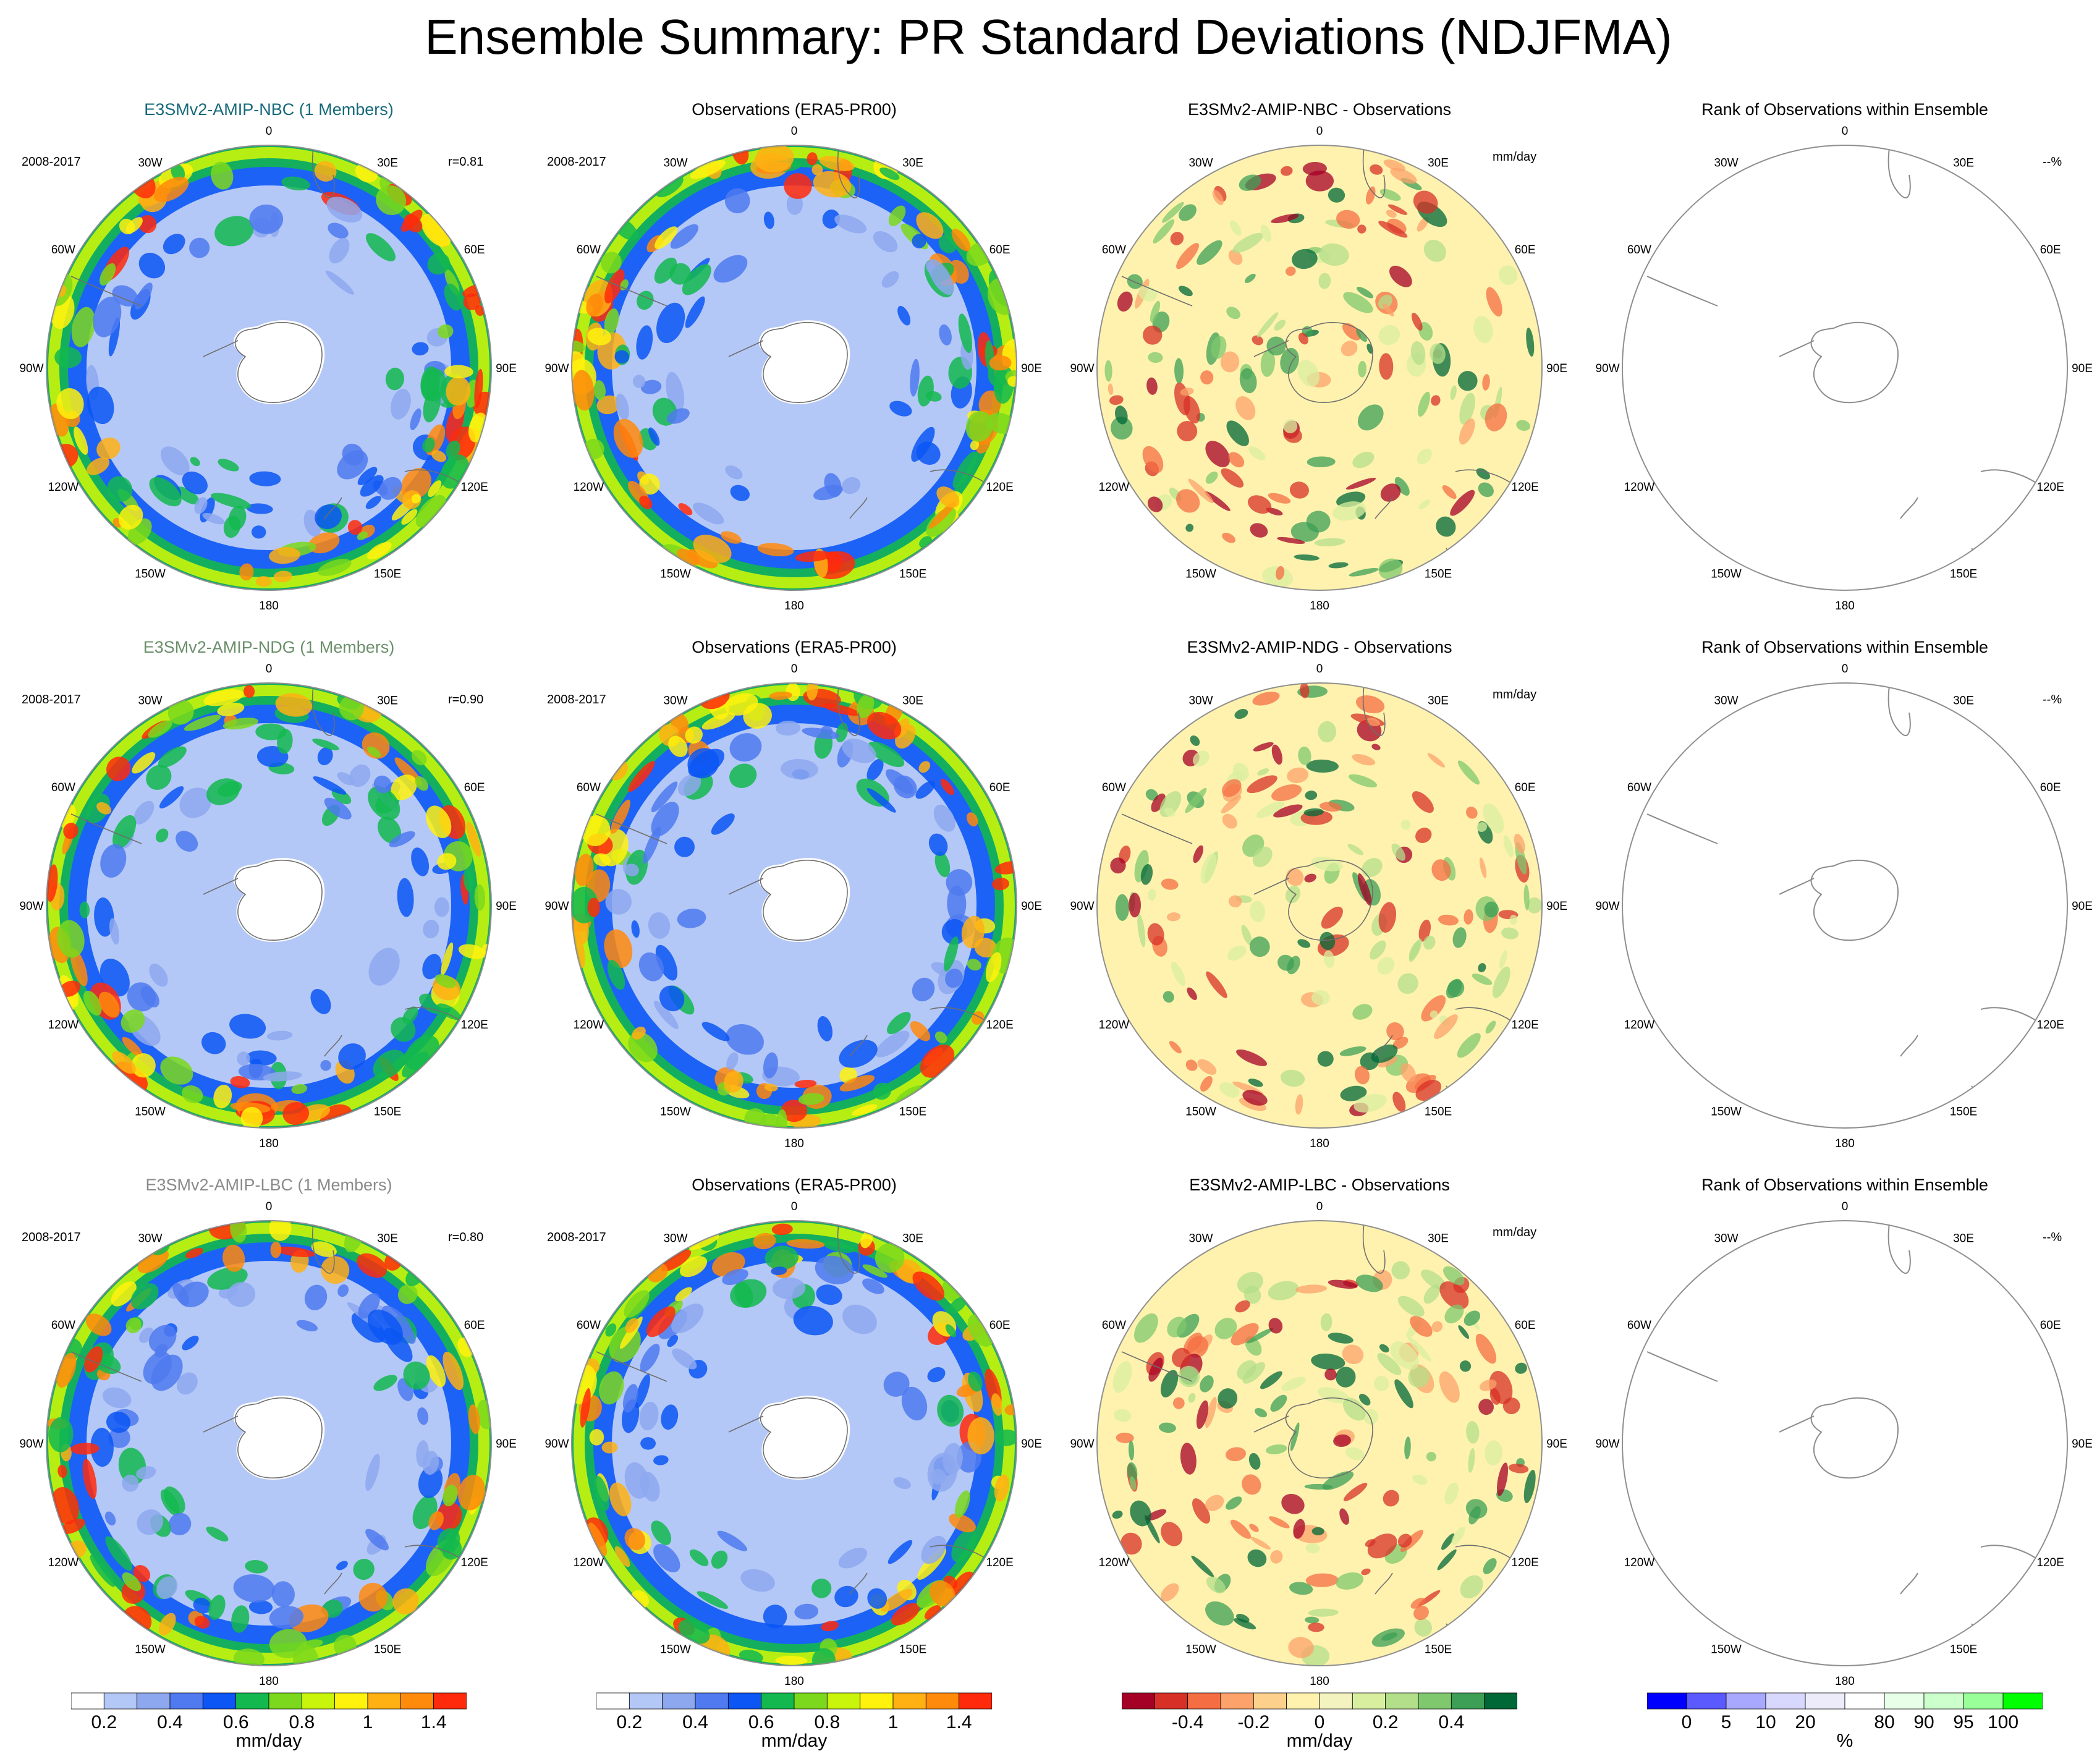  I want to click on longitude-label: 120W, so click(589, 1025).